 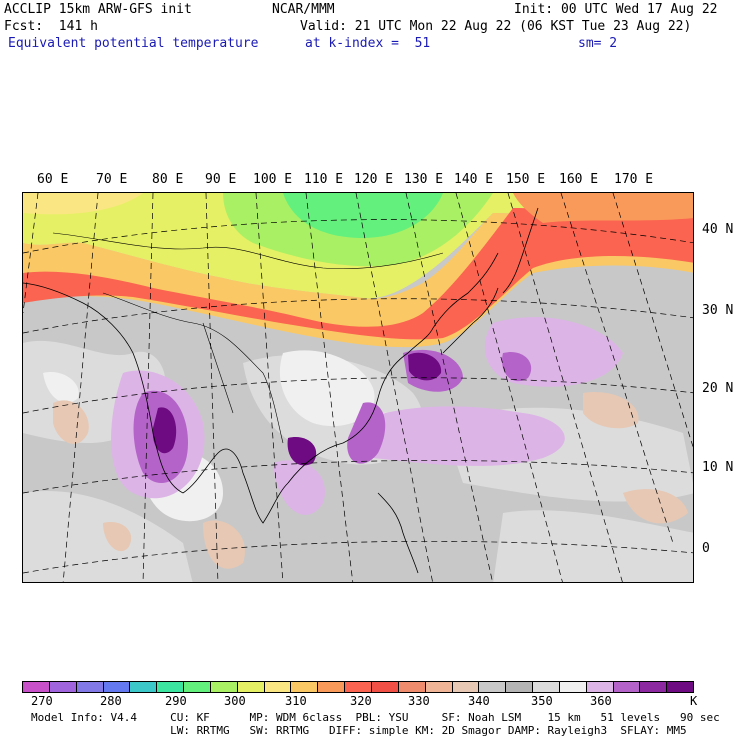 I want to click on colorbar-tick: 300, so click(x=235, y=701).